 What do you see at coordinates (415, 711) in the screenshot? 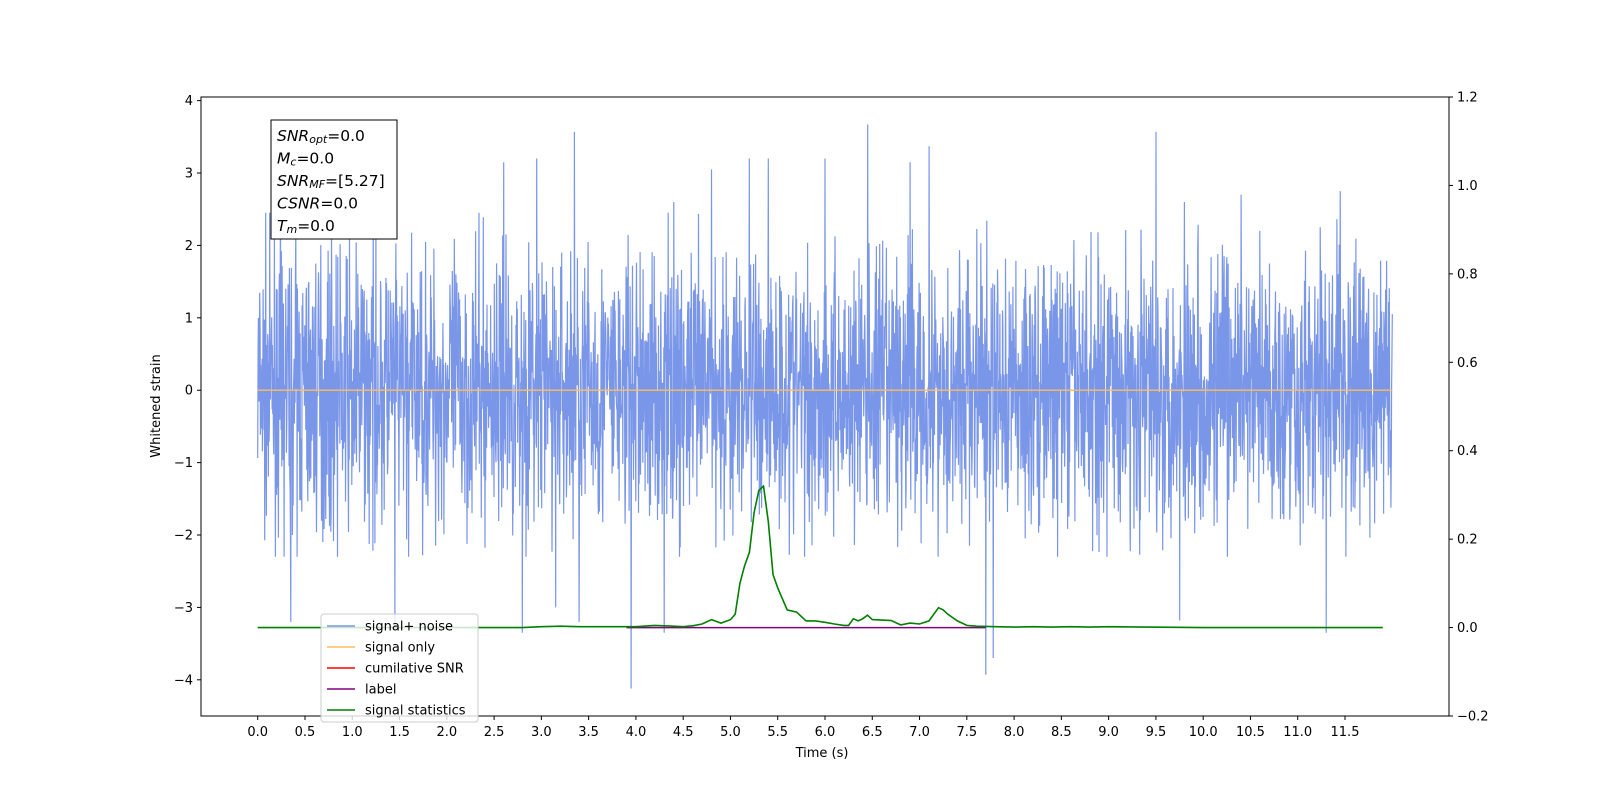
I see `legend-entry-label: signal statistics` at bounding box center [415, 711].